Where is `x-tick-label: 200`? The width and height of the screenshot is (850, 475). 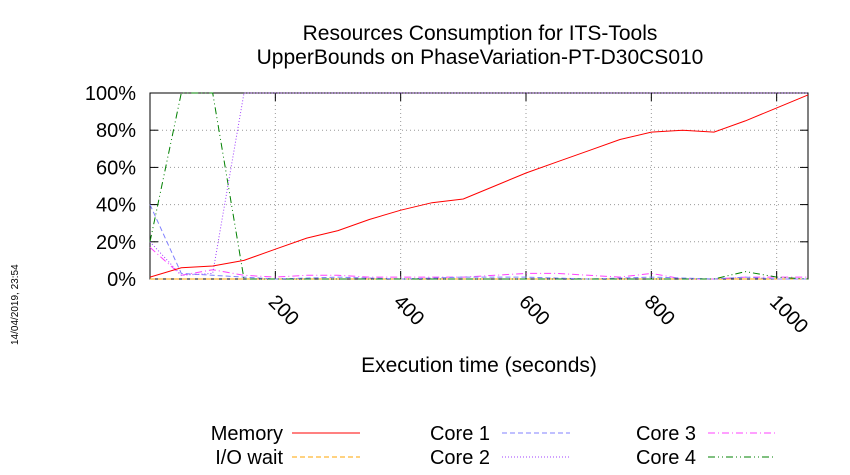
x-tick-label: 200 is located at coordinates (283, 310).